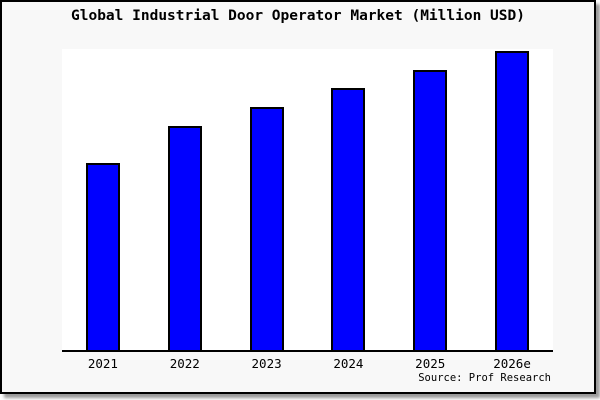 The height and width of the screenshot is (400, 600). I want to click on source-text: Source: Prof Research, so click(484, 378).